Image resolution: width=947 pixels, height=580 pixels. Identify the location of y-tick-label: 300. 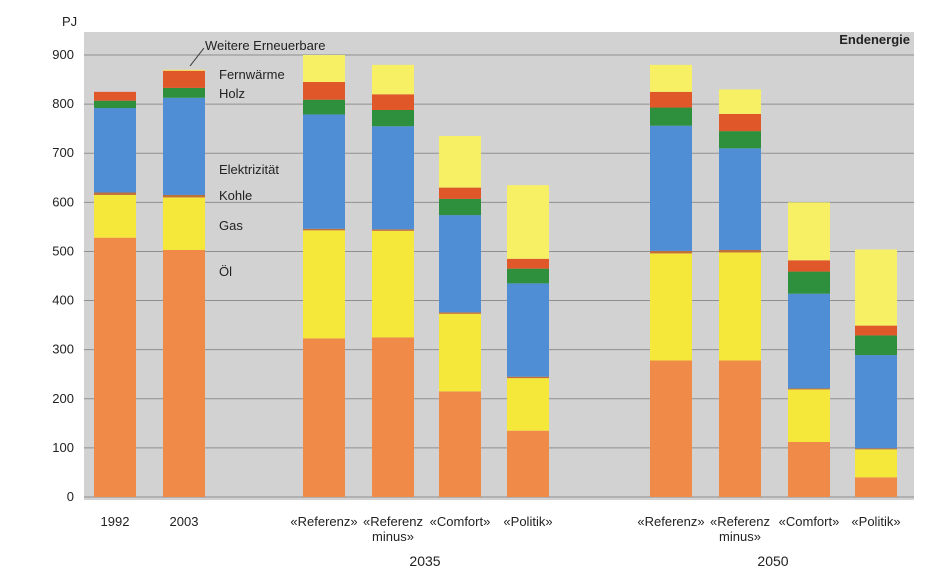
(63, 349).